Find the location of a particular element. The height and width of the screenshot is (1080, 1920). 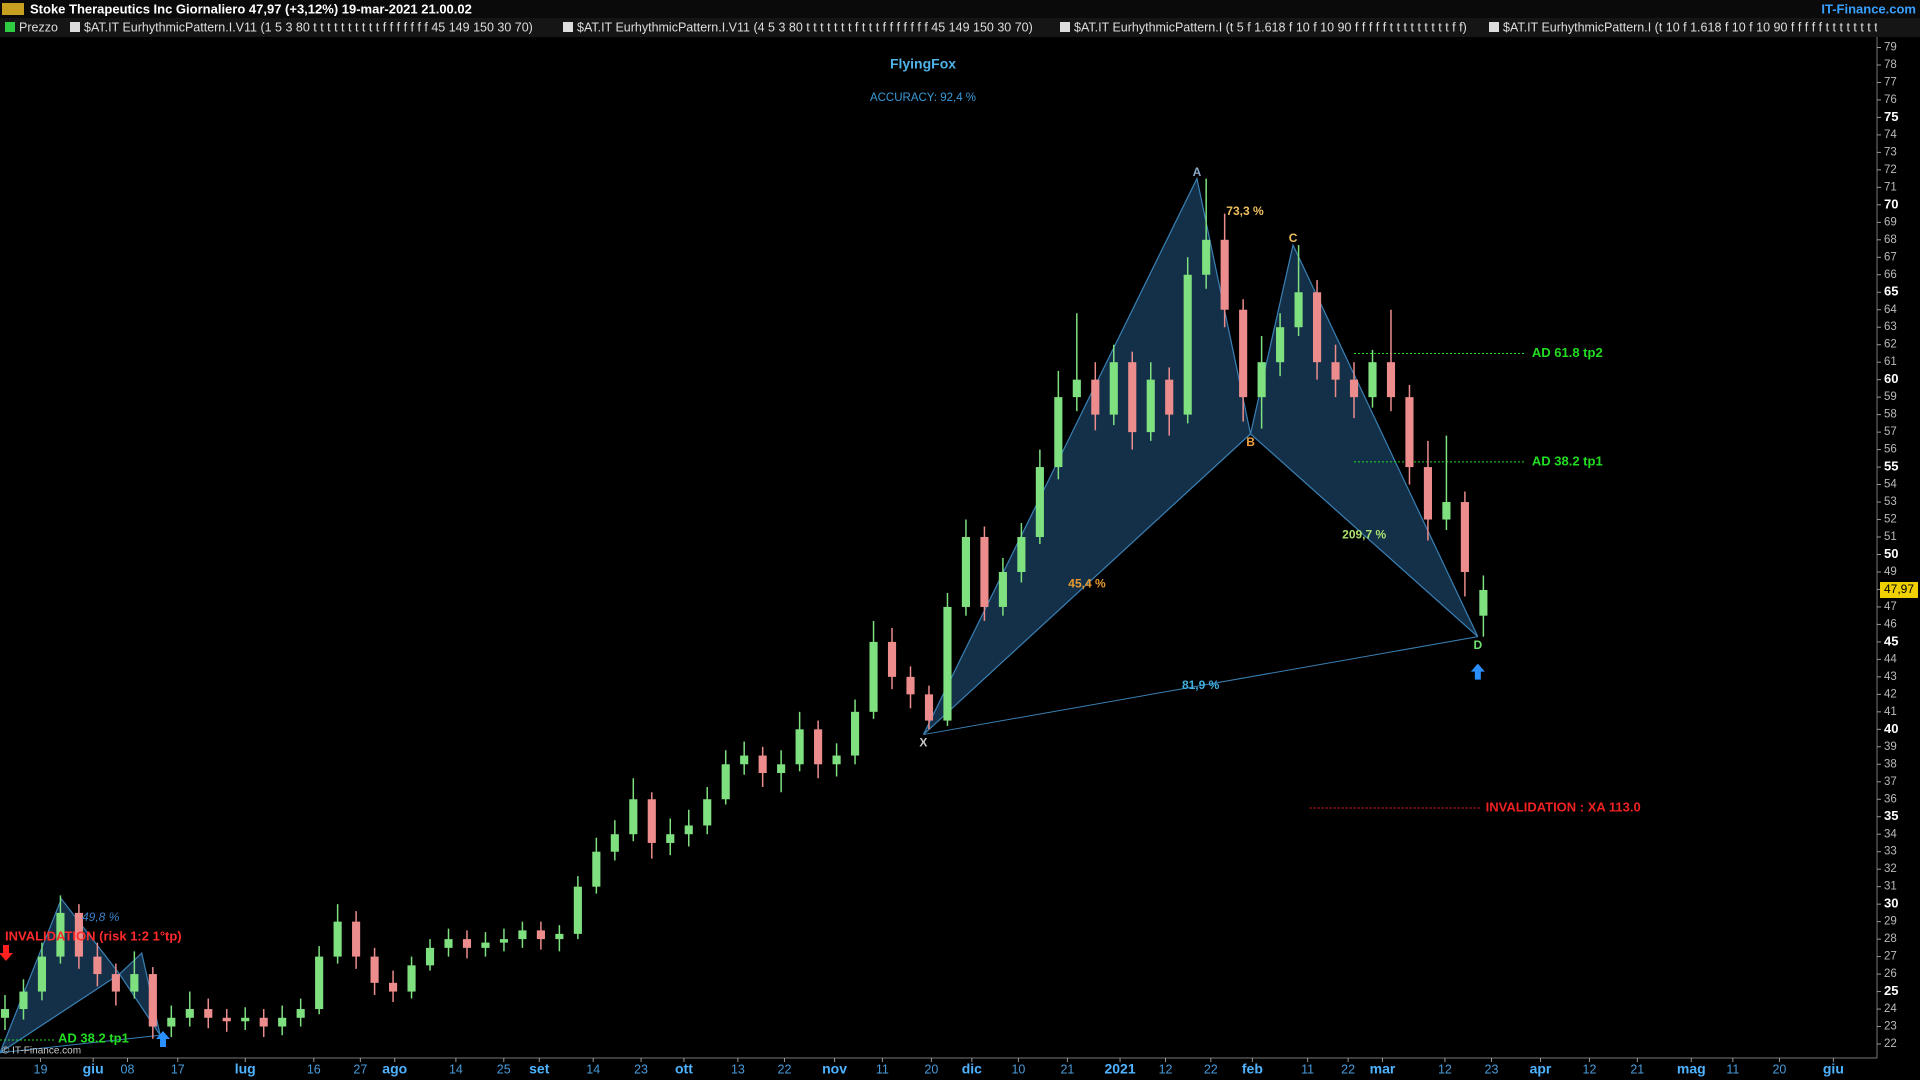

y-tick-label: 74 is located at coordinates (1890, 135).